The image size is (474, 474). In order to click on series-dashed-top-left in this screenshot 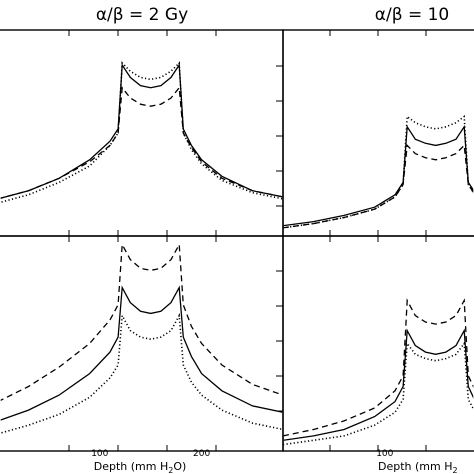, I will do `click(141, 142)`.